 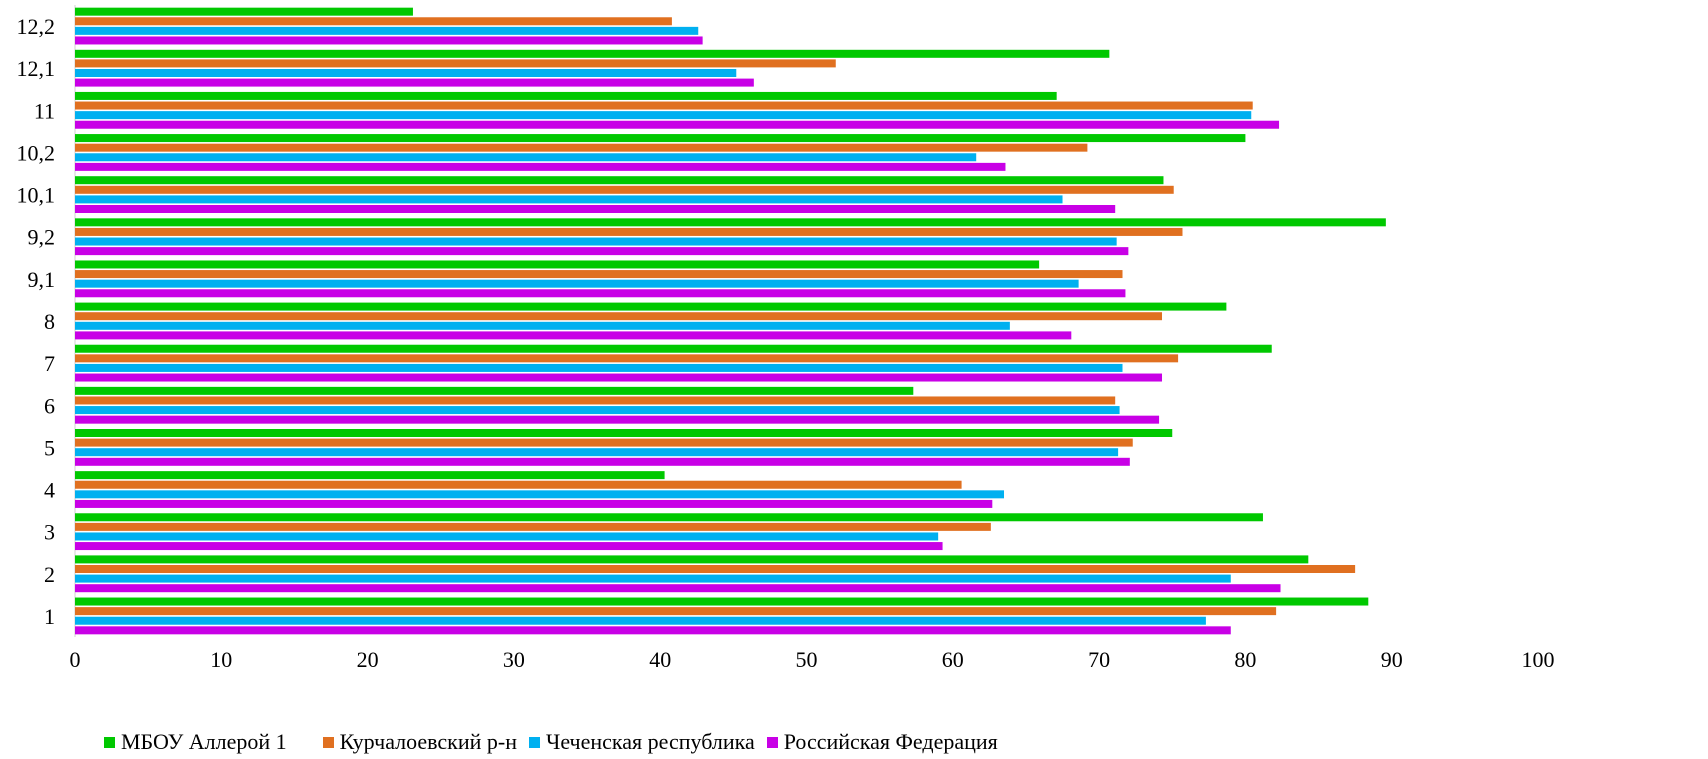 I want to click on category-labels: 1 2 3 4 5 6 7 8 9,1 9,2 10,1 10,2 11 12,1 12,2, so click(x=36, y=321).